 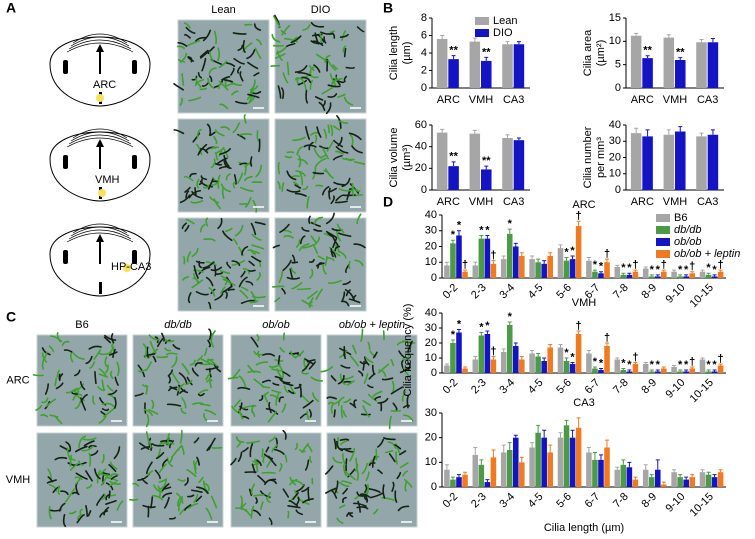 I want to click on panel-label: D, so click(x=388, y=202).